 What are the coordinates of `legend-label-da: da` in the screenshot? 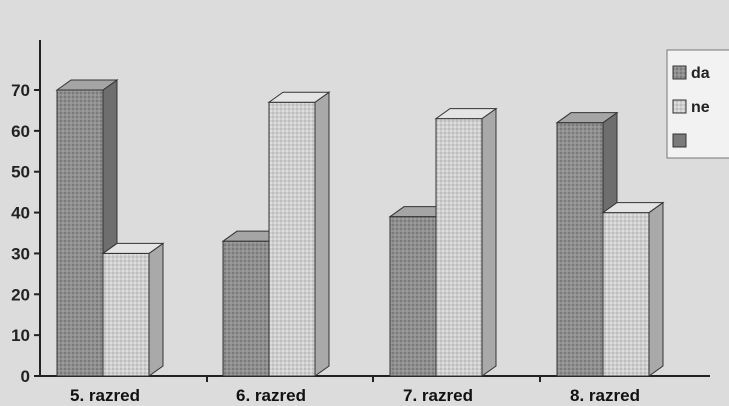 It's located at (700, 73).